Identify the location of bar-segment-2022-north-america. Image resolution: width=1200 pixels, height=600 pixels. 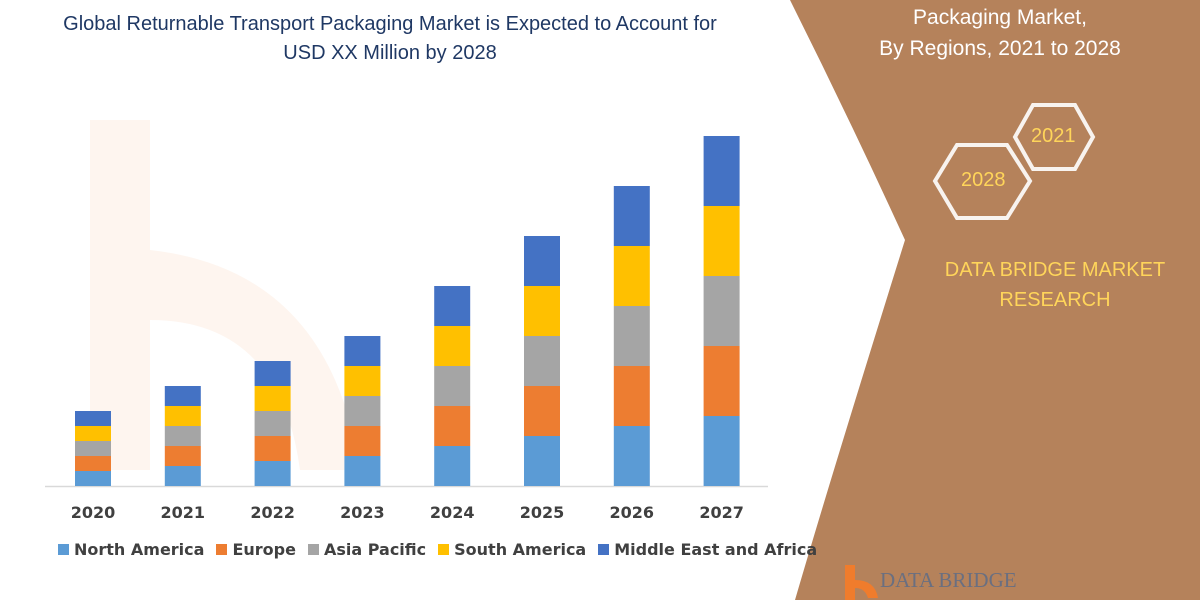
(272, 473).